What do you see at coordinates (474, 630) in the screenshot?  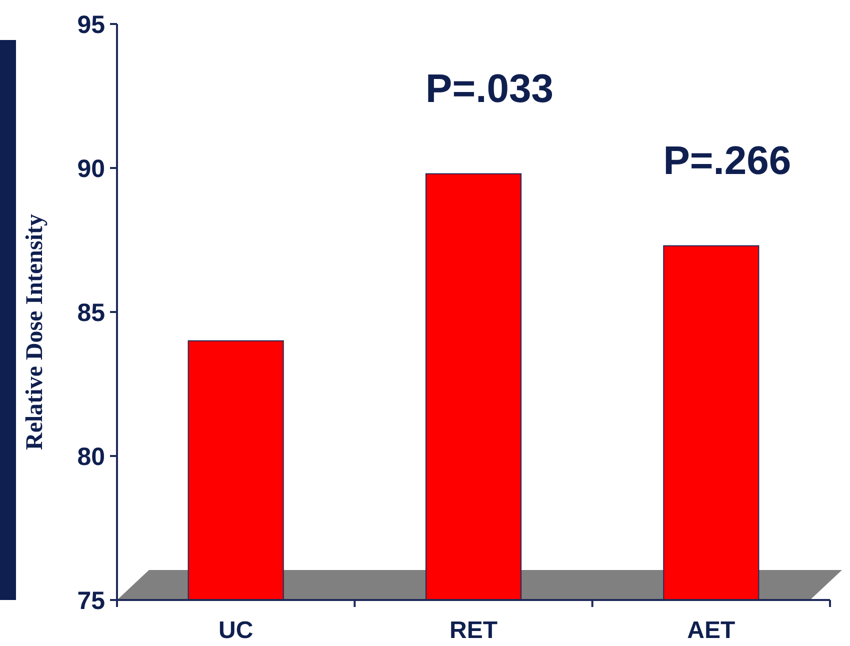 I see `x-tick-label: RET` at bounding box center [474, 630].